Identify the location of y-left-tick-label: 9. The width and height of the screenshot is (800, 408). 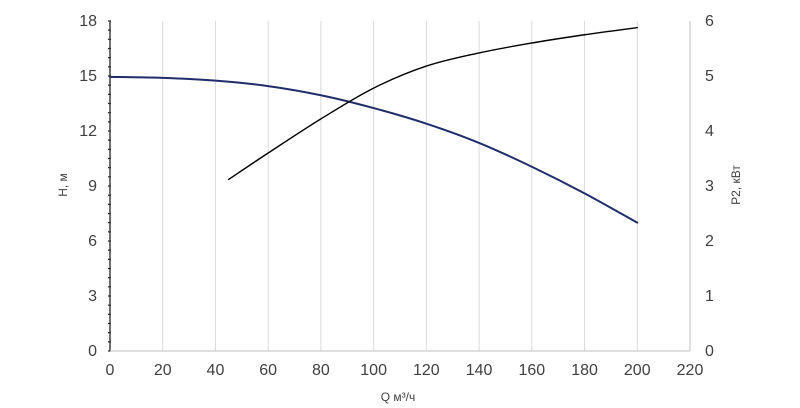
(92, 186).